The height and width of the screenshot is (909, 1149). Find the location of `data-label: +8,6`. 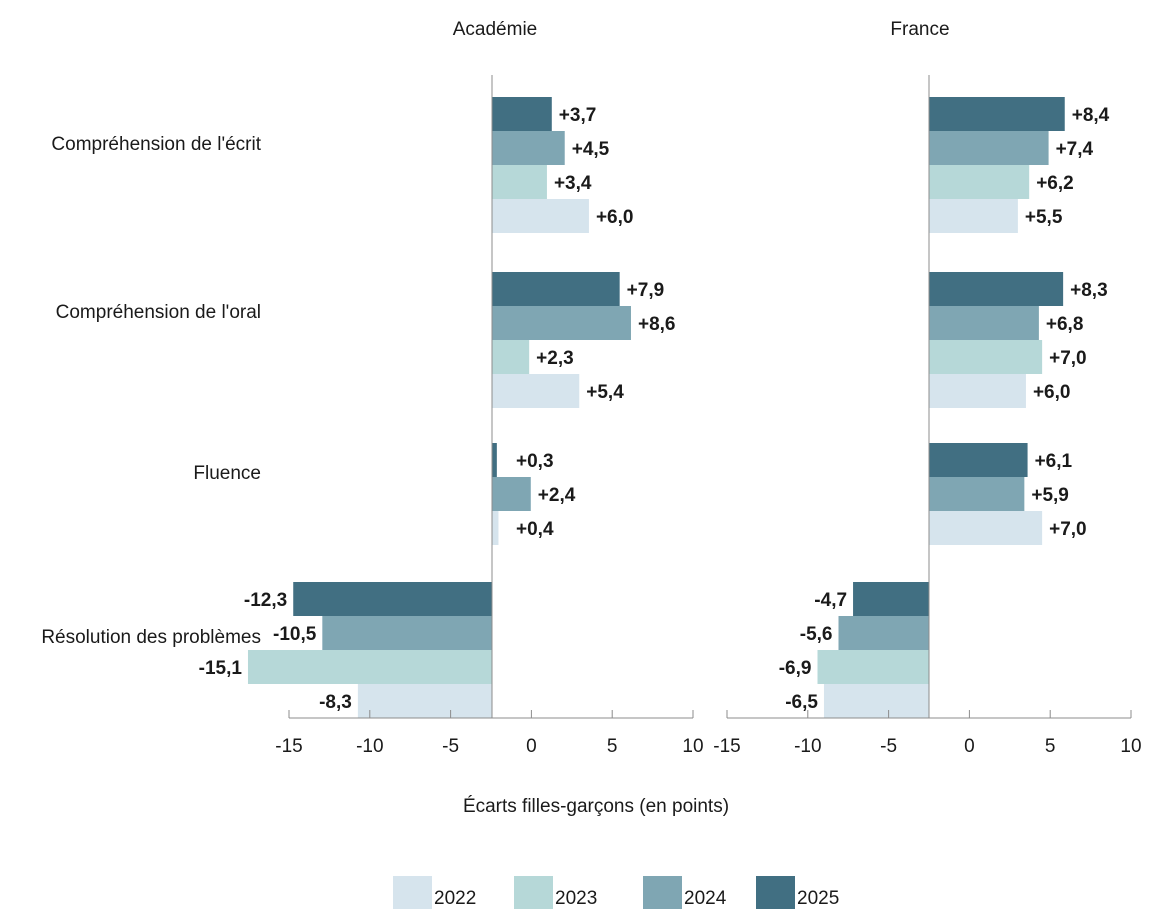

data-label: +8,6 is located at coordinates (657, 324).